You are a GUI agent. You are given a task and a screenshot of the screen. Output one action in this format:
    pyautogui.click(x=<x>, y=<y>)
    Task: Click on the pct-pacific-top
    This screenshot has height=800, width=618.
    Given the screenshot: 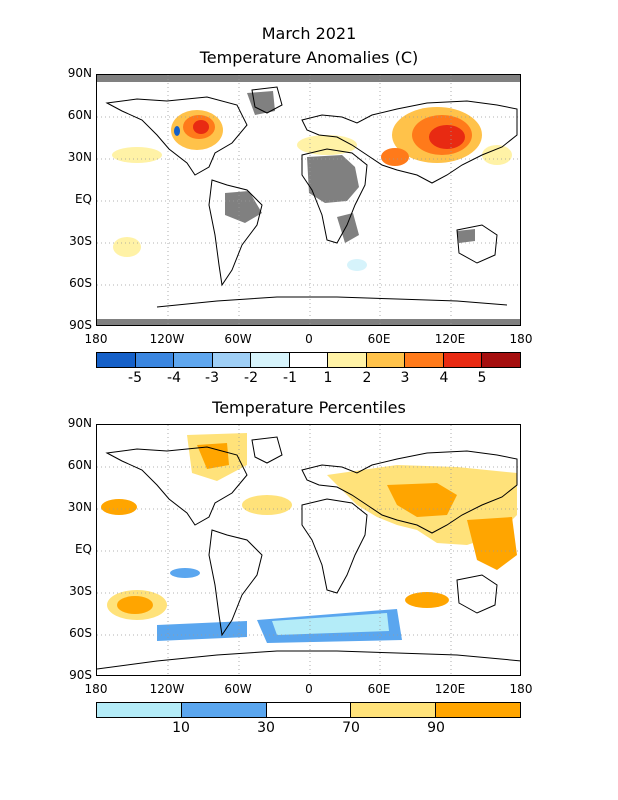 What is the action you would take?
    pyautogui.click(x=119, y=507)
    